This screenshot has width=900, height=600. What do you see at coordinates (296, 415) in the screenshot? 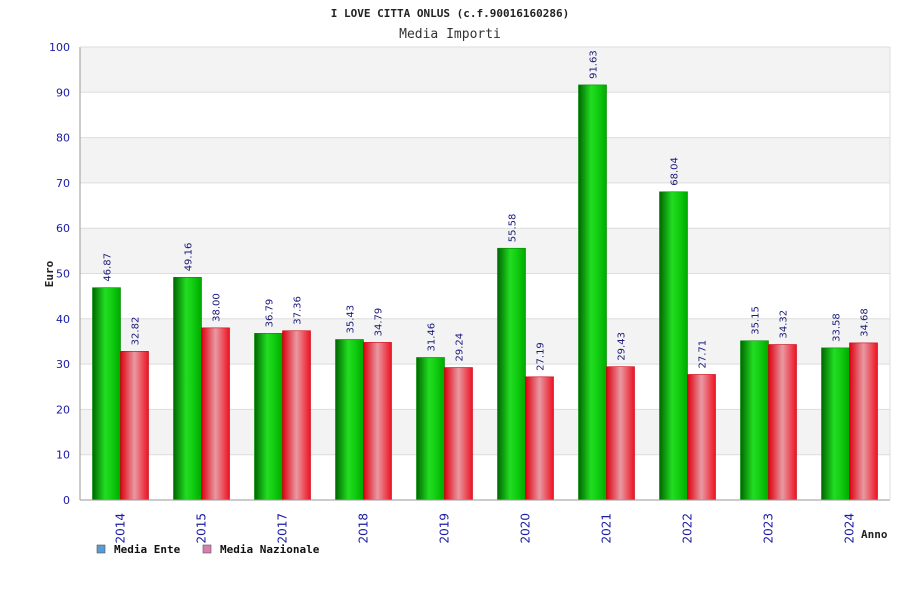
I see `bar-media-nazionale-2017` at bounding box center [296, 415].